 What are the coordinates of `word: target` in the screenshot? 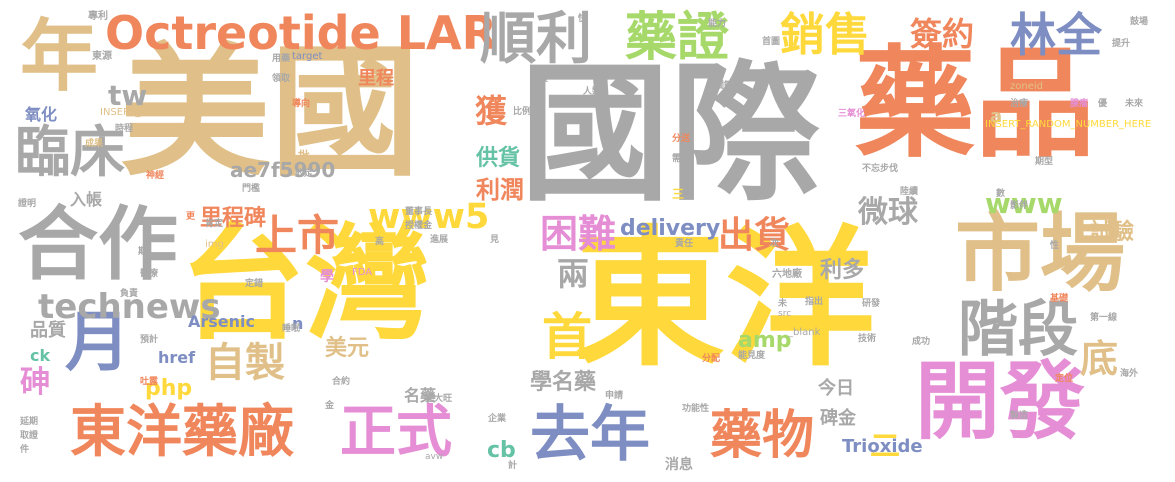 It's located at (307, 56).